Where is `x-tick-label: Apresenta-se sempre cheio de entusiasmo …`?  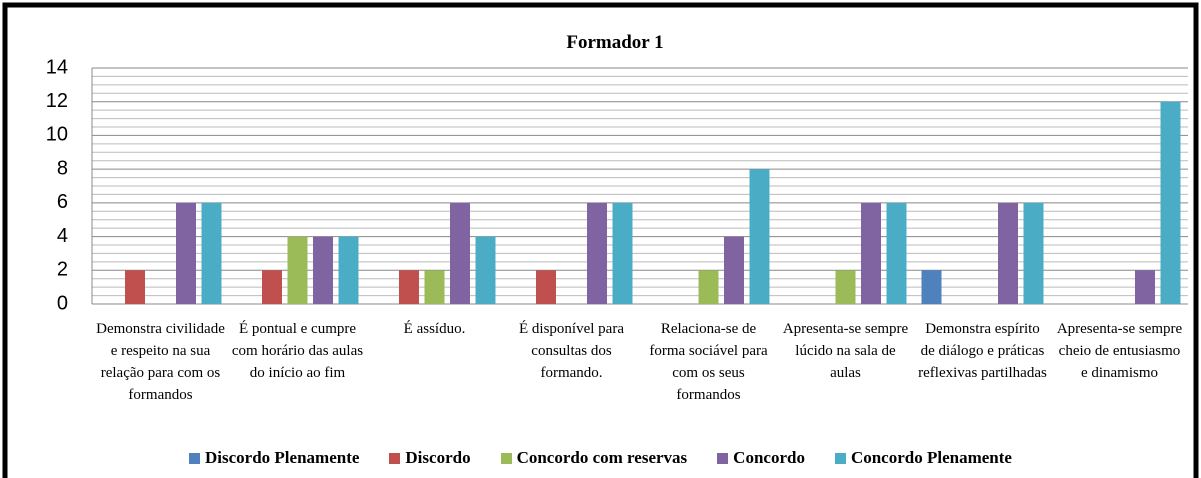
x-tick-label: Apresenta-se sempre cheio de entusiasmo … is located at coordinates (1119, 351).